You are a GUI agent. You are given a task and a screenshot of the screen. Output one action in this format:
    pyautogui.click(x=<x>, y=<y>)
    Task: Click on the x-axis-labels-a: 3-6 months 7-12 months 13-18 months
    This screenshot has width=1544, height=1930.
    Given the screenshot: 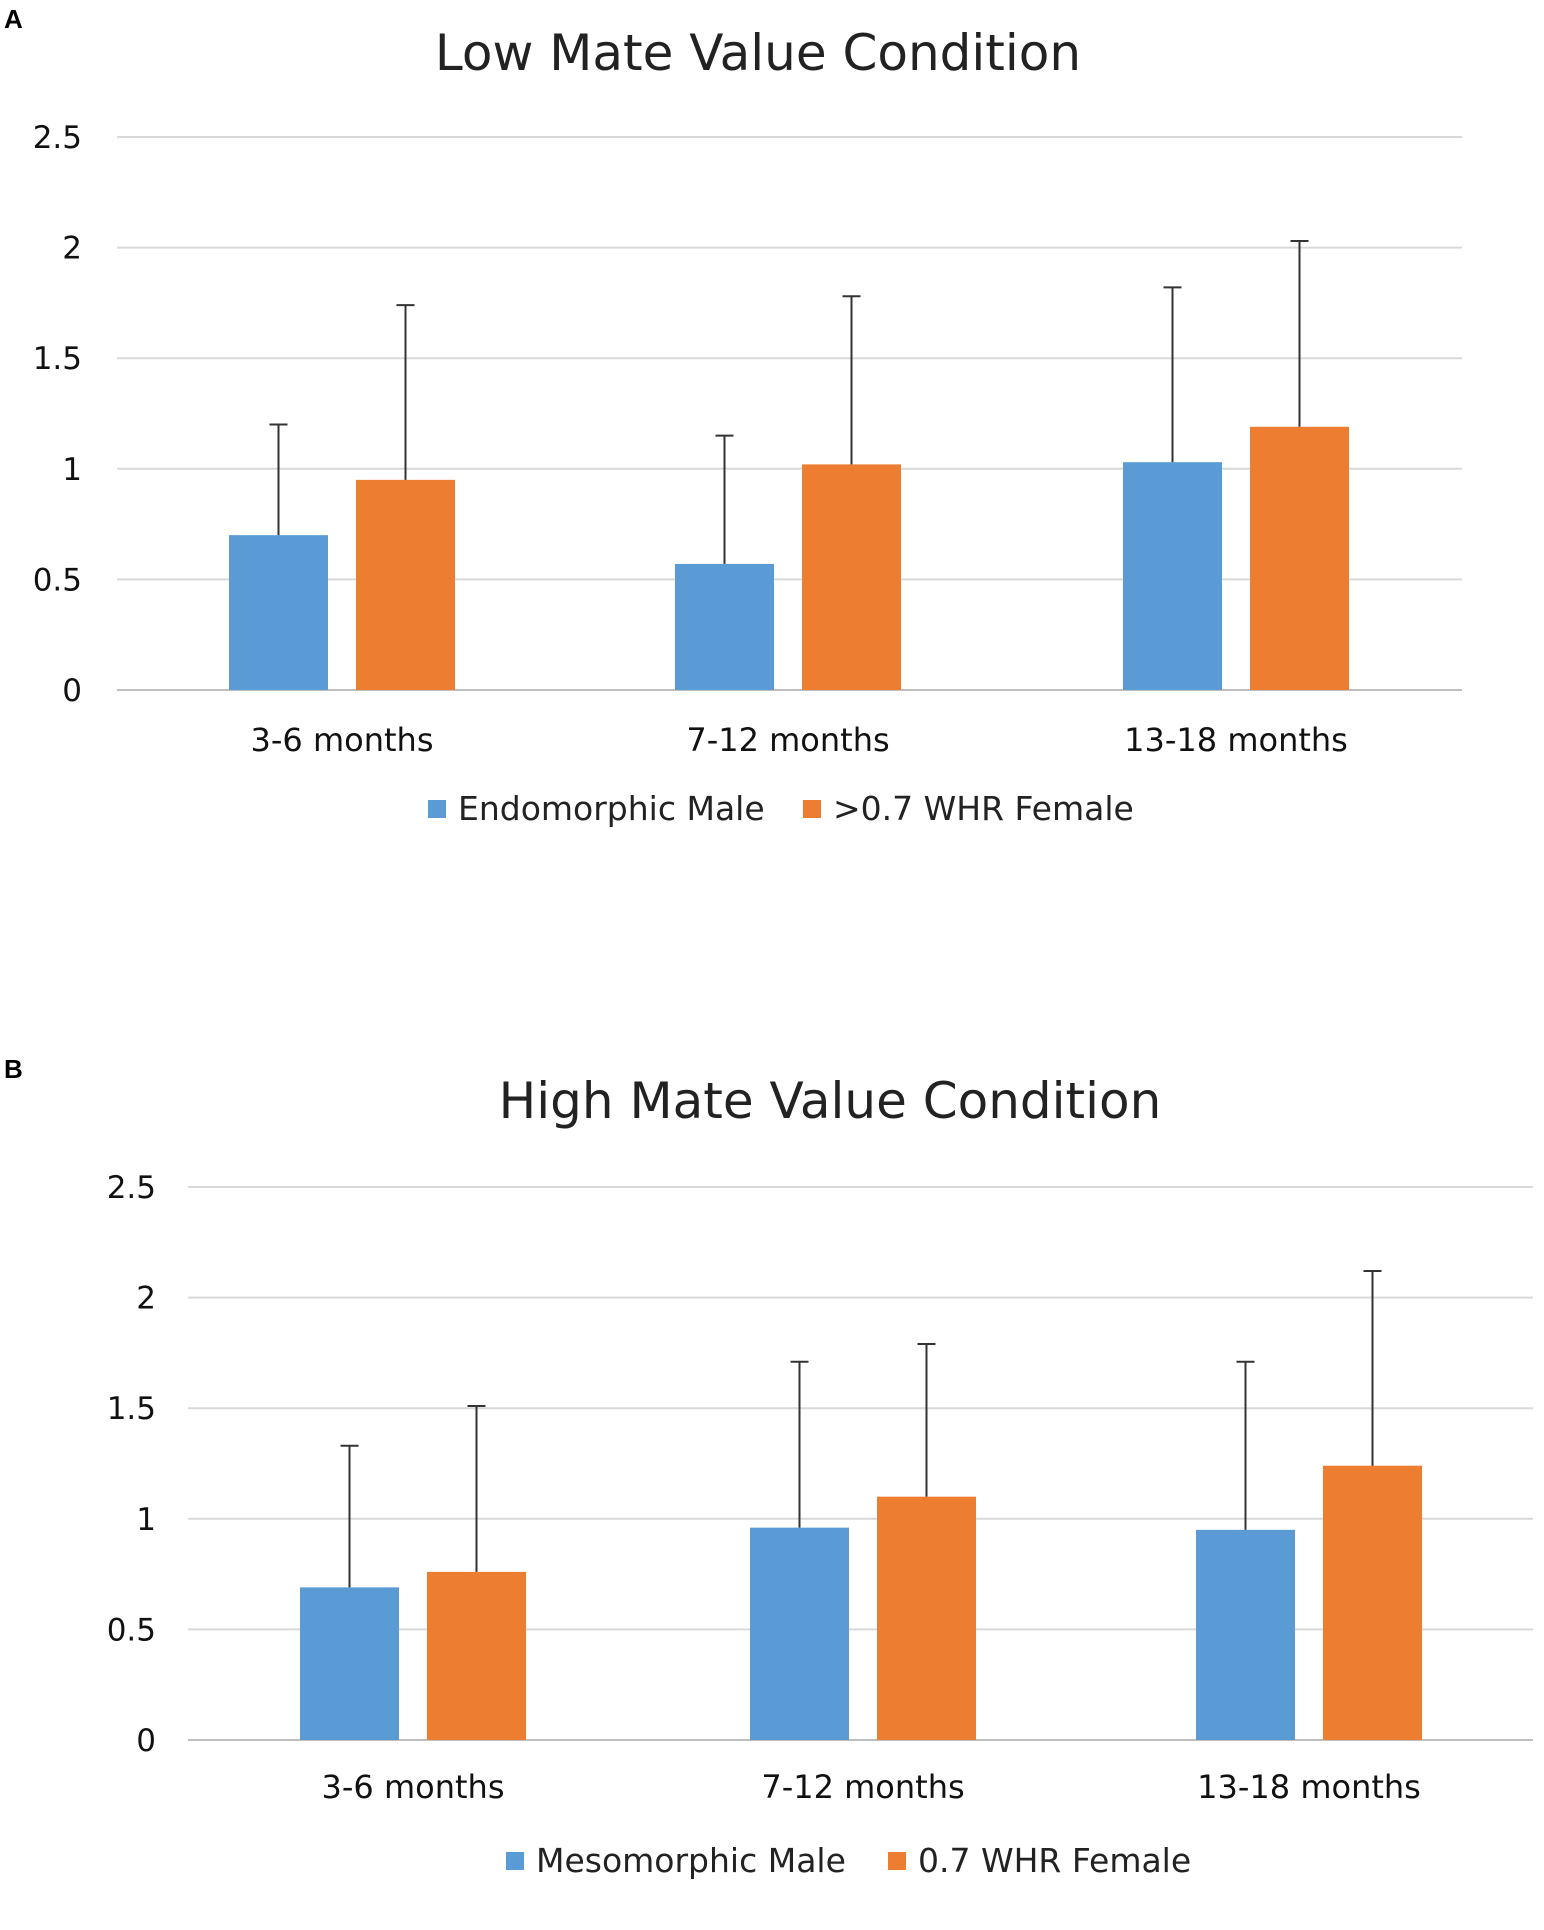 What is the action you would take?
    pyautogui.click(x=799, y=740)
    